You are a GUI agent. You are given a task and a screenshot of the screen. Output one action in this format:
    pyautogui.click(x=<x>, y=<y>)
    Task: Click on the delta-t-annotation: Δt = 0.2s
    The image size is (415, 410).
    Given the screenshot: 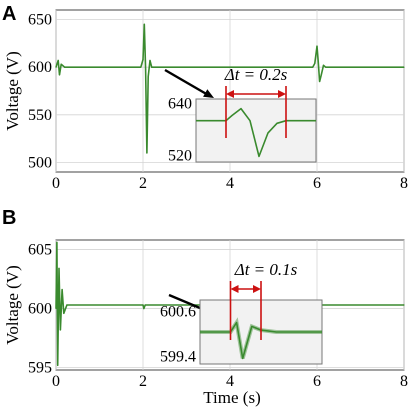 What is the action you would take?
    pyautogui.click(x=256, y=74)
    